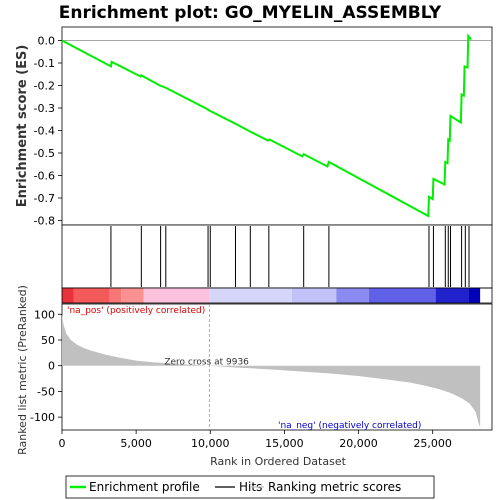 The width and height of the screenshot is (500, 500). I want to click on hits-panel-frame, so click(277, 256).